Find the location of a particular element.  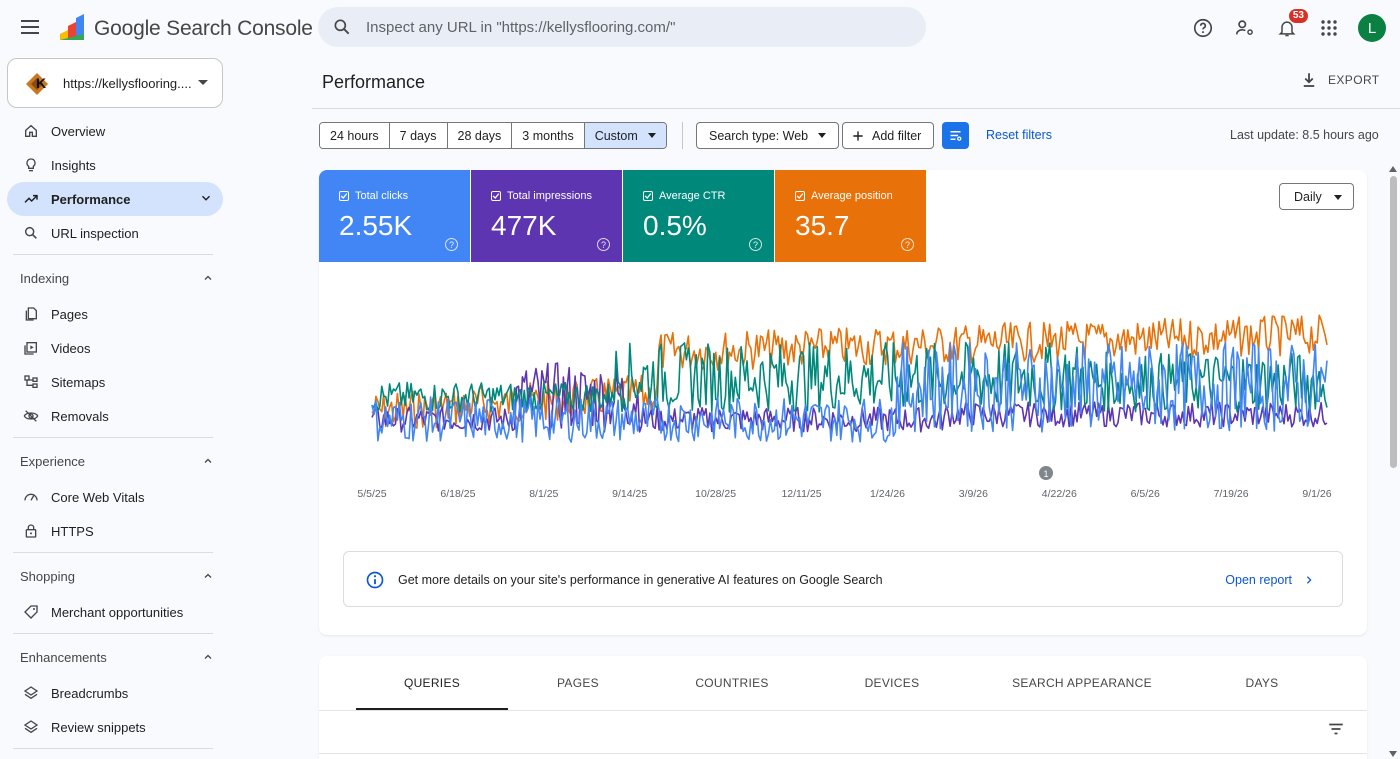

sidebar-item-merchant-opportunities: Merchant opportunities is located at coordinates (115, 612).